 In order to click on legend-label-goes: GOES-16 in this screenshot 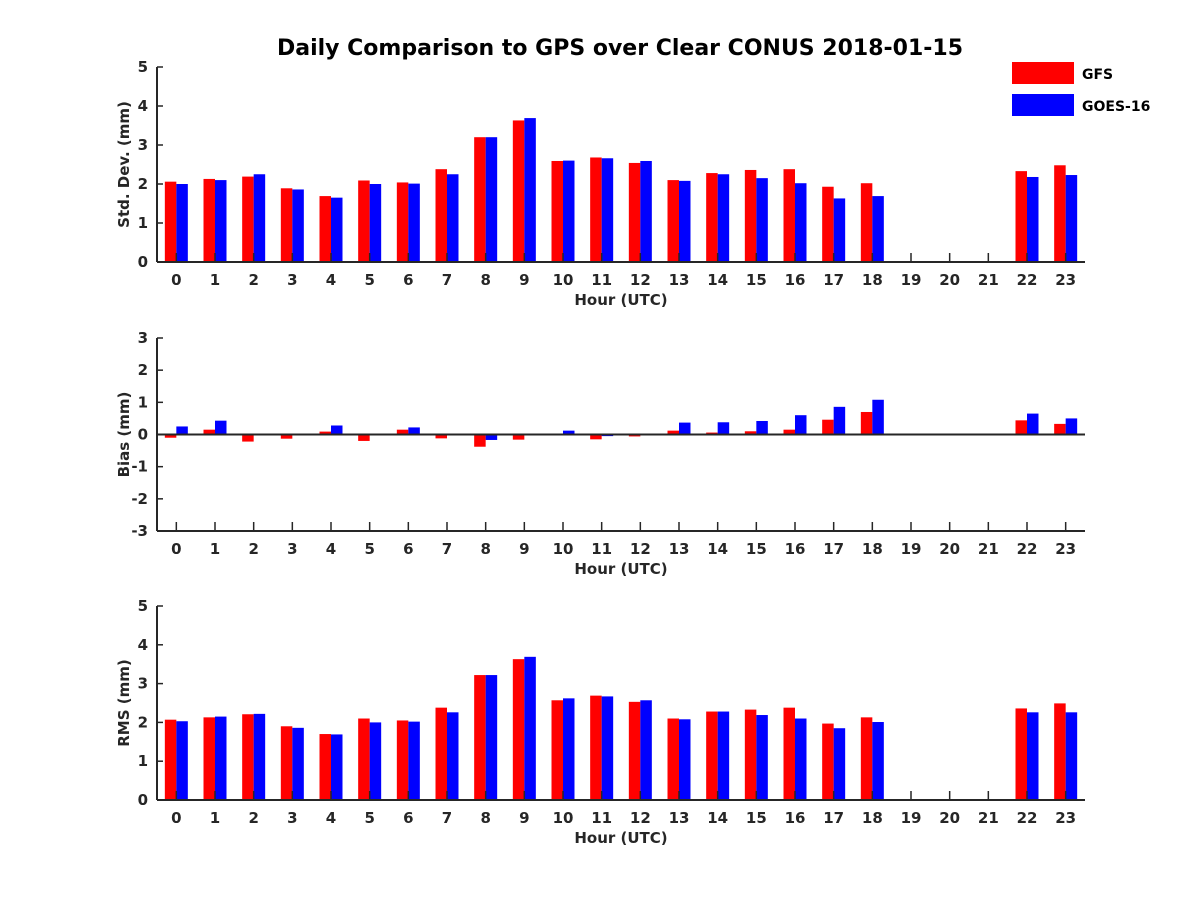, I will do `click(1116, 107)`.